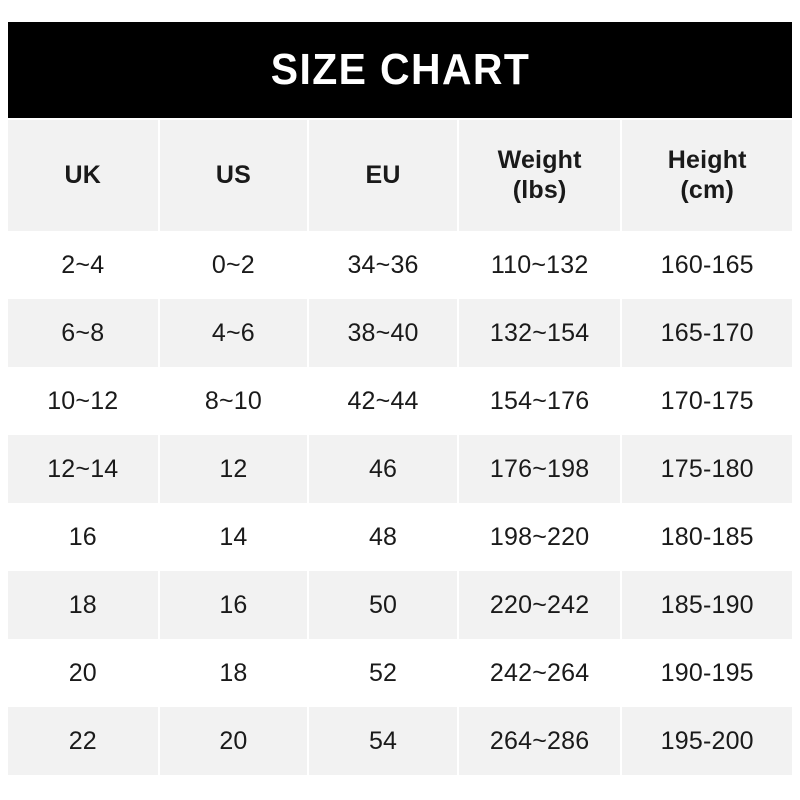 The image size is (800, 800). I want to click on column-header-us: US, so click(233, 175).